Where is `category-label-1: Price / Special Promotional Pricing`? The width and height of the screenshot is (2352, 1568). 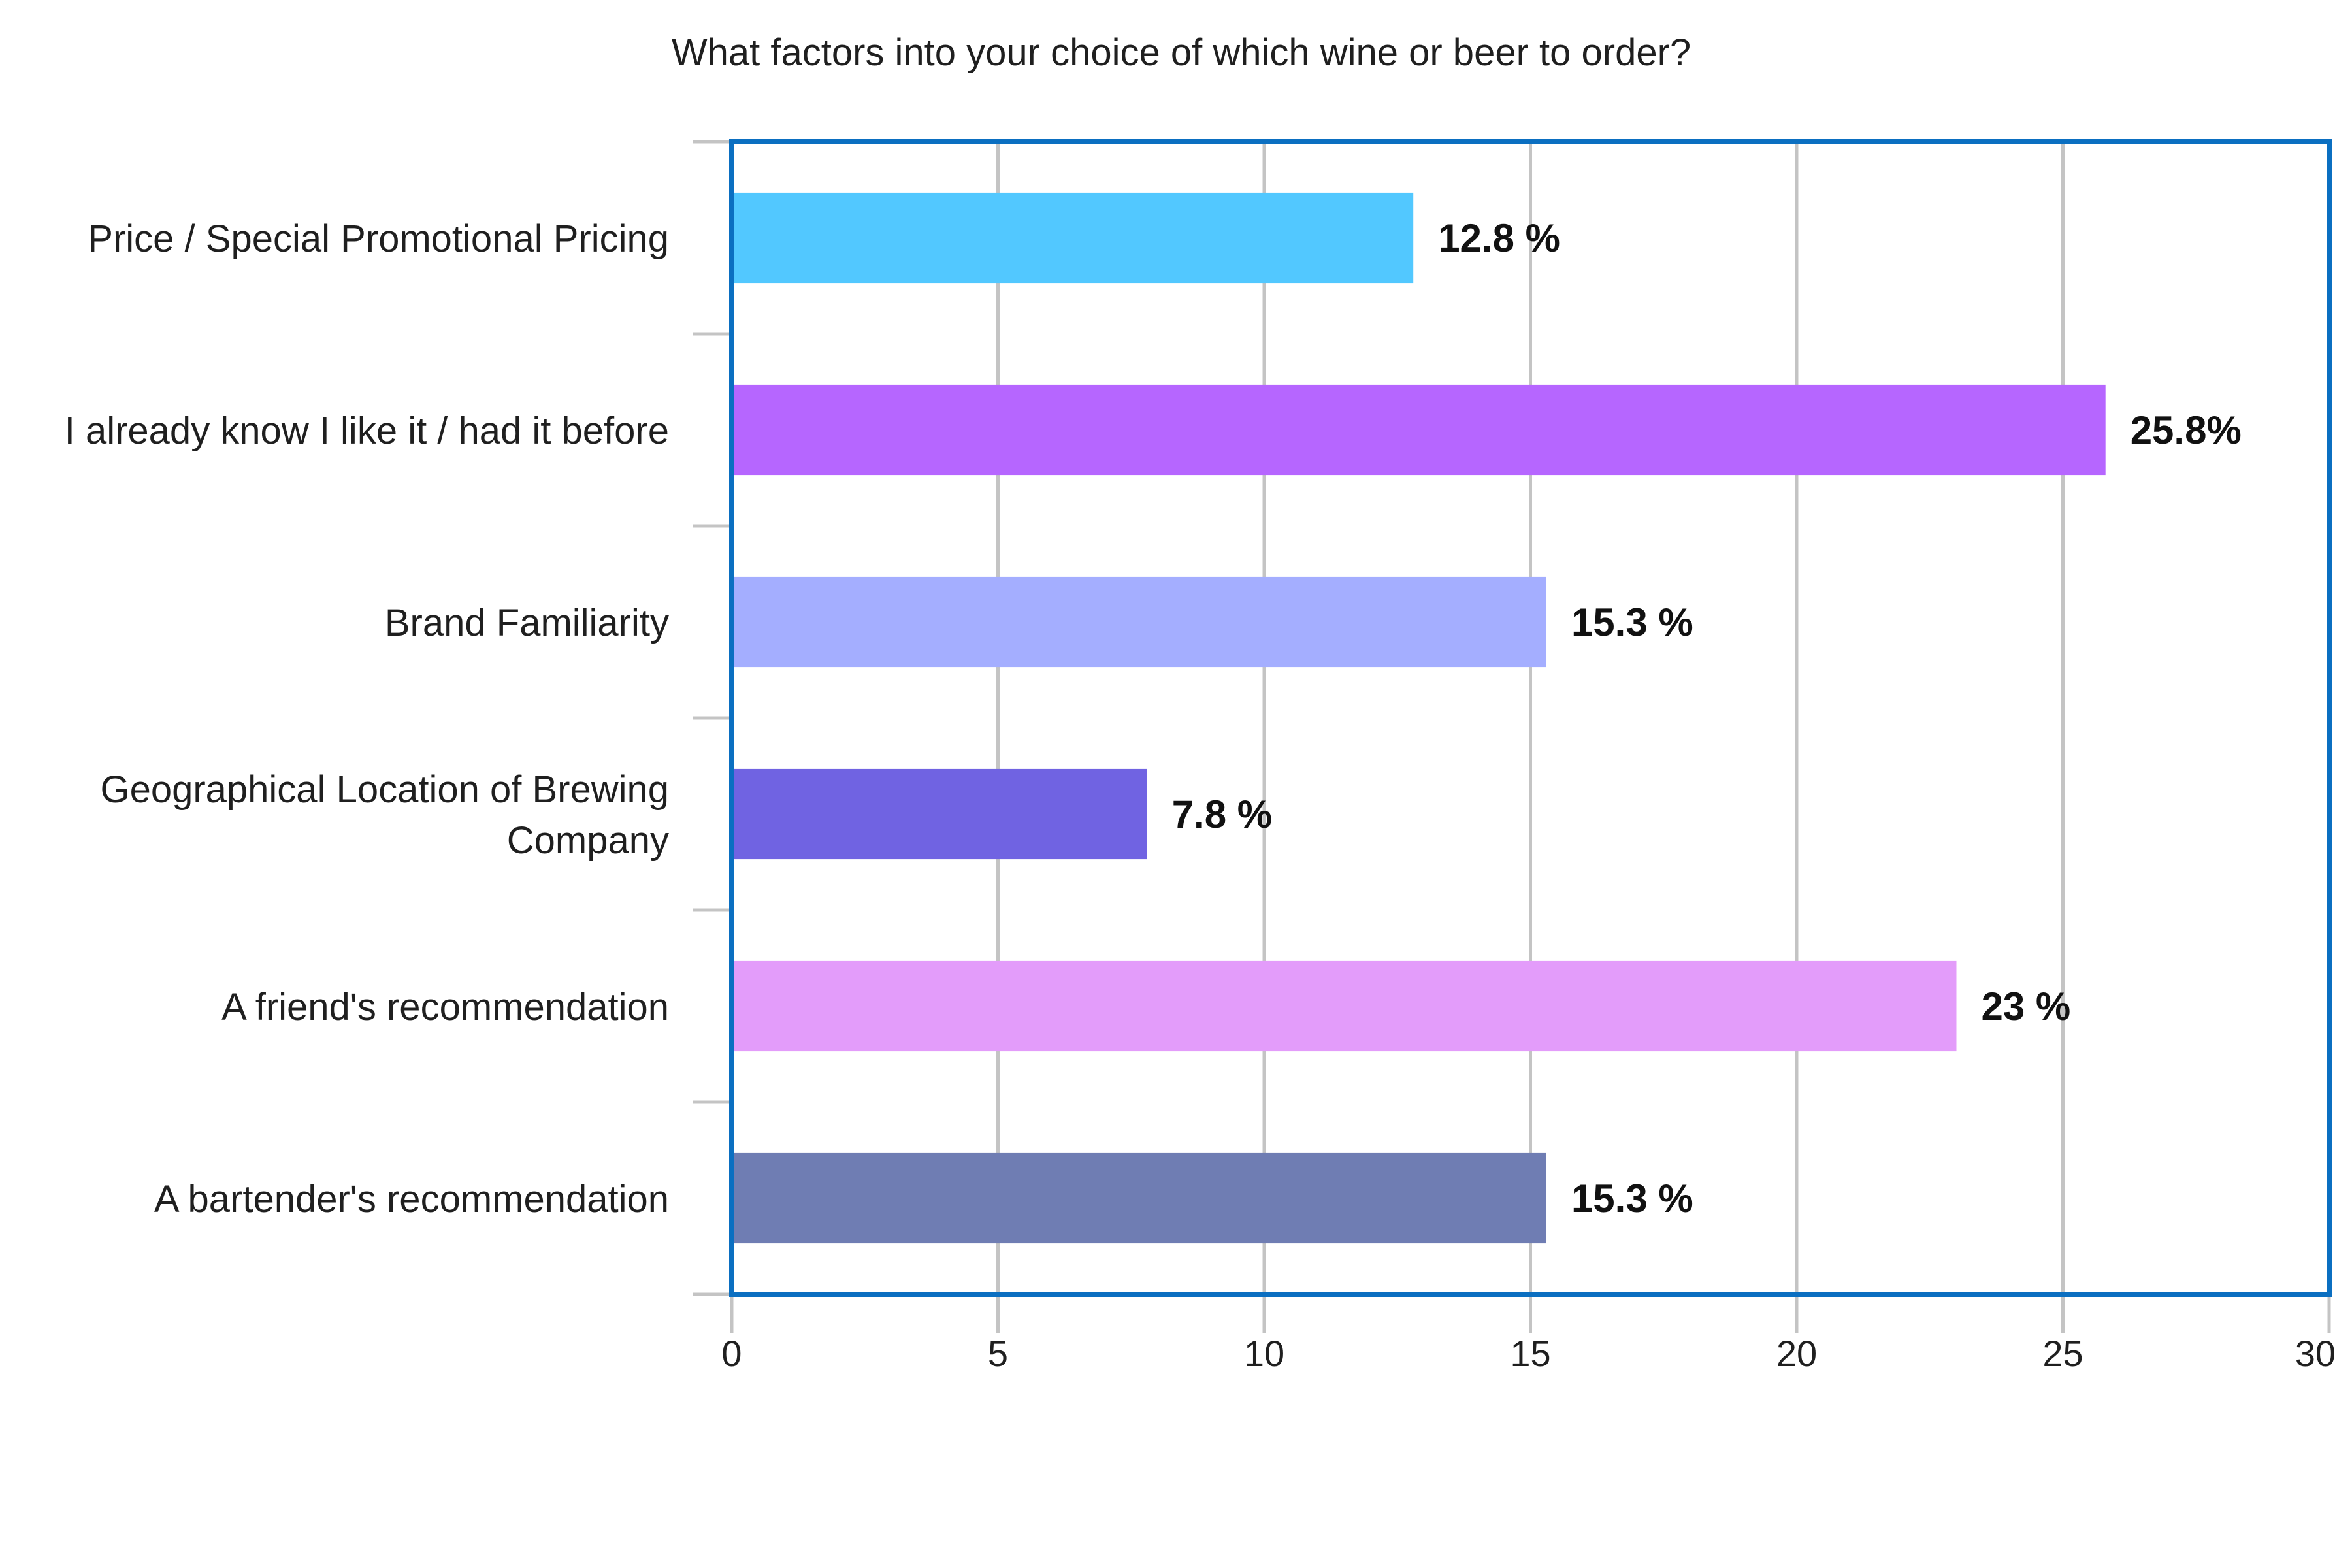
category-label-1: Price / Special Promotional Pricing is located at coordinates (378, 239).